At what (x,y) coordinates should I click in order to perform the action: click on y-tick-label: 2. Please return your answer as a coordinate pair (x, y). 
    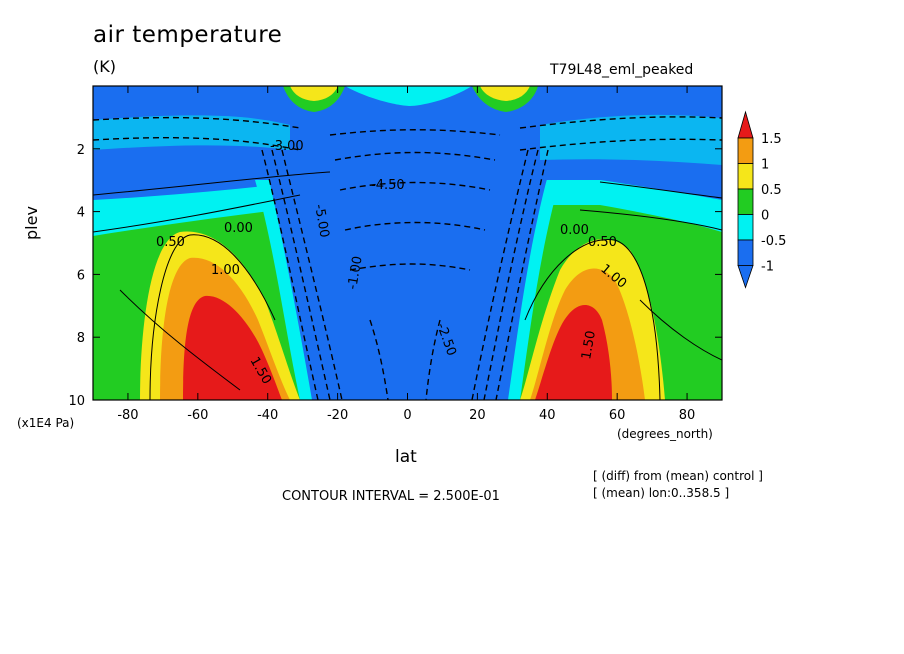
    Looking at the image, I should click on (81, 150).